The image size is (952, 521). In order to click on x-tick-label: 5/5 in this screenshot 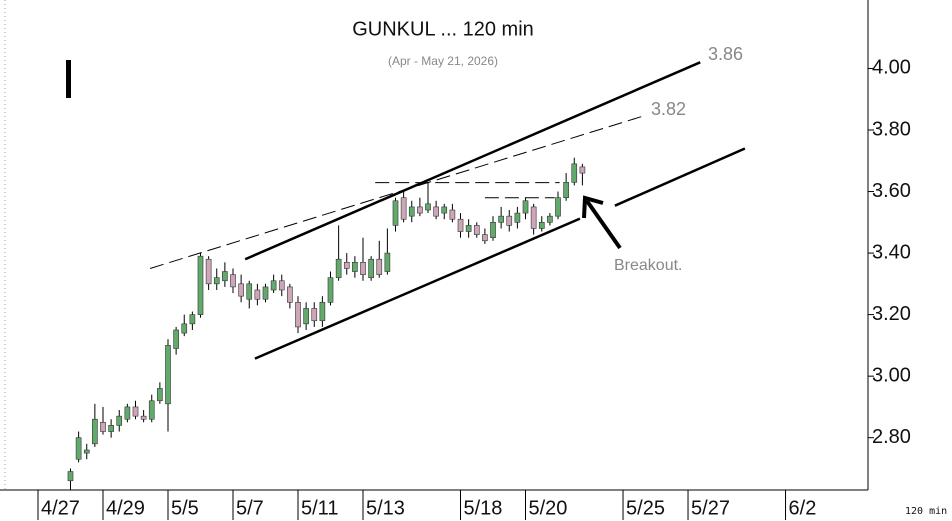, I will do `click(185, 508)`.